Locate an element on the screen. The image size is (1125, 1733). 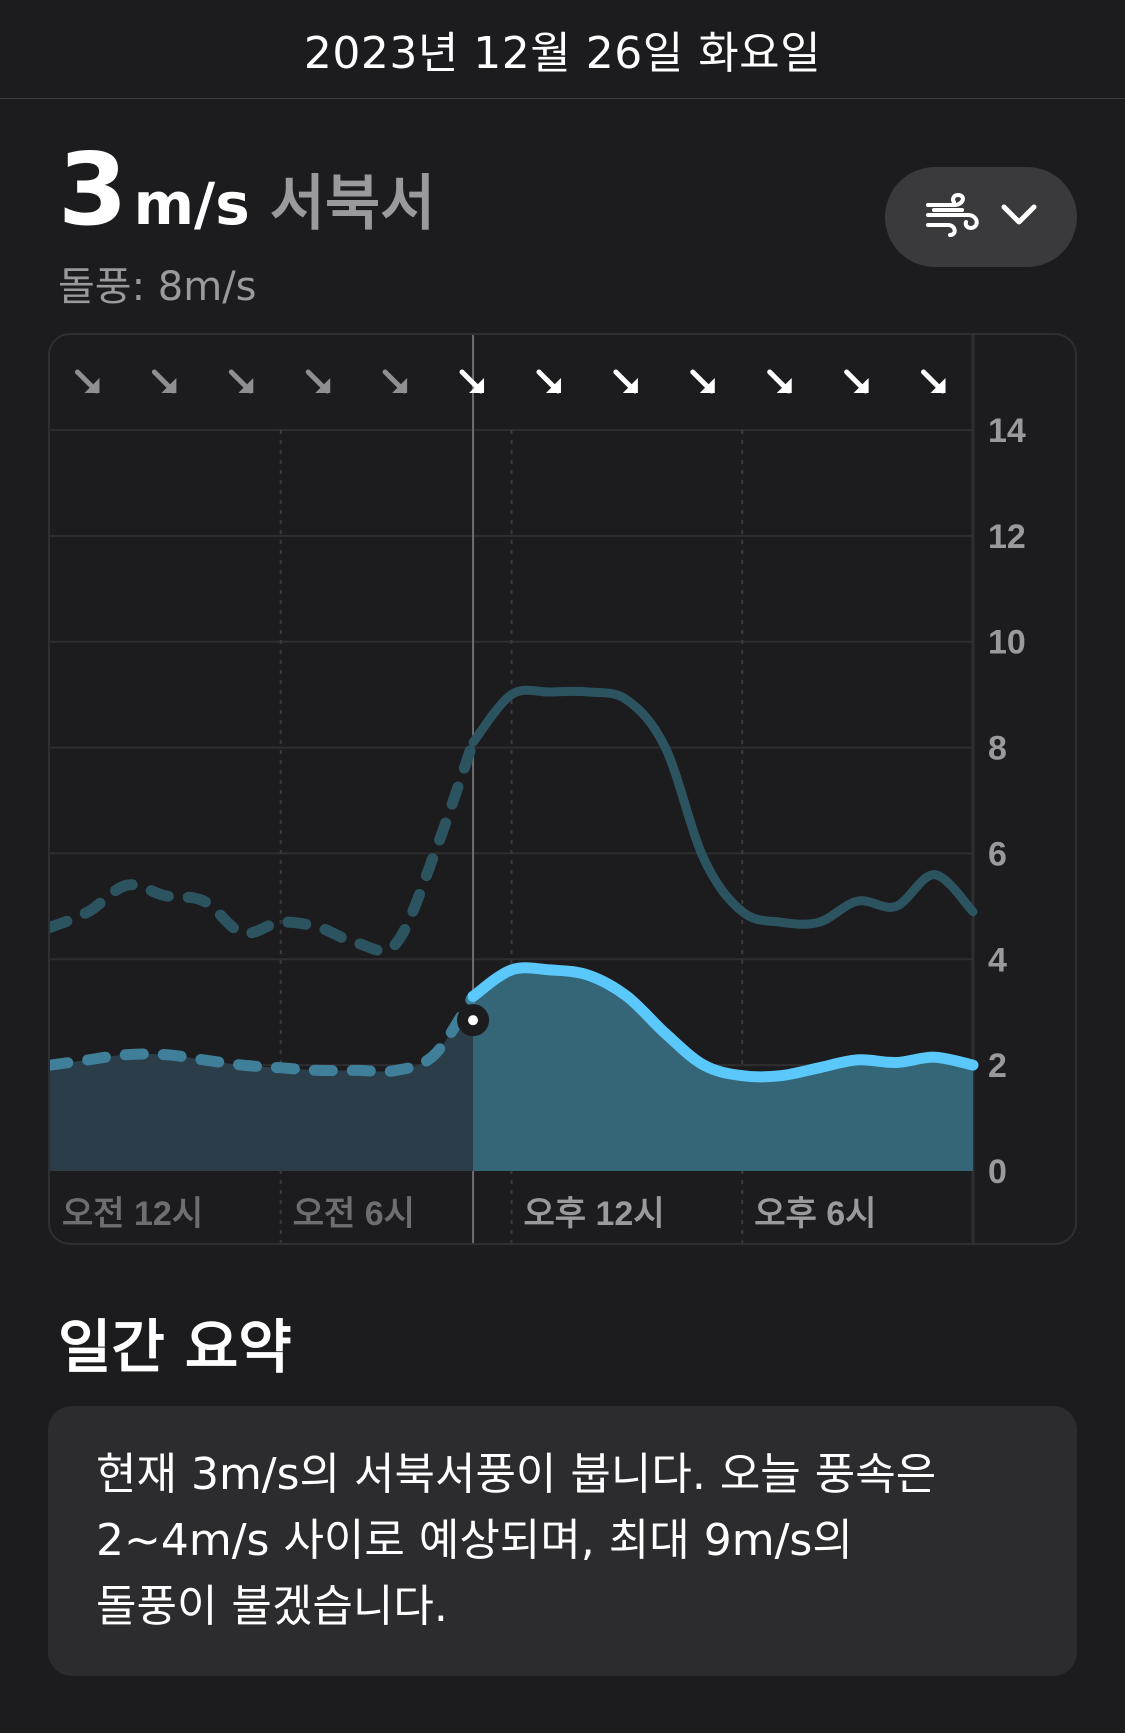
wind-direction: 서북서 is located at coordinates (352, 204).